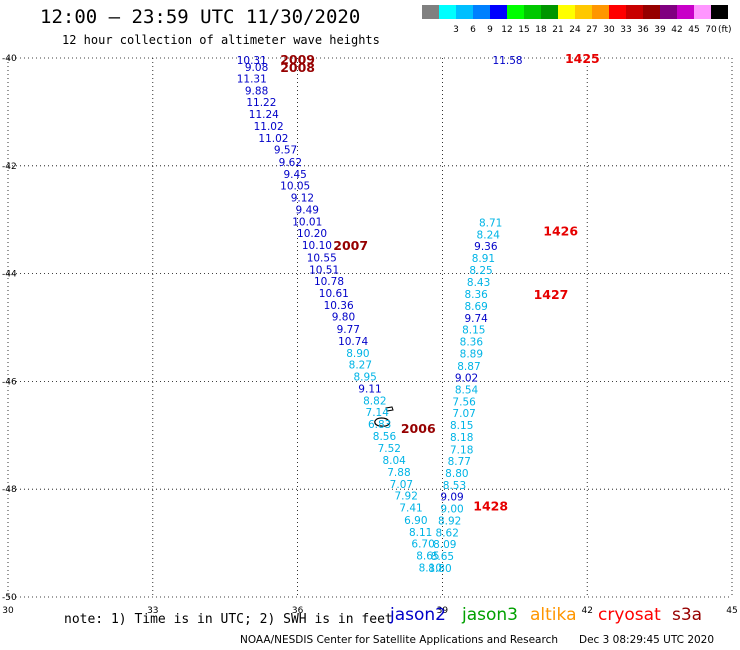 This screenshot has height=650, width=740. Describe the element at coordinates (261, 103) in the screenshot. I see `wave-height-label: 11.22` at that location.